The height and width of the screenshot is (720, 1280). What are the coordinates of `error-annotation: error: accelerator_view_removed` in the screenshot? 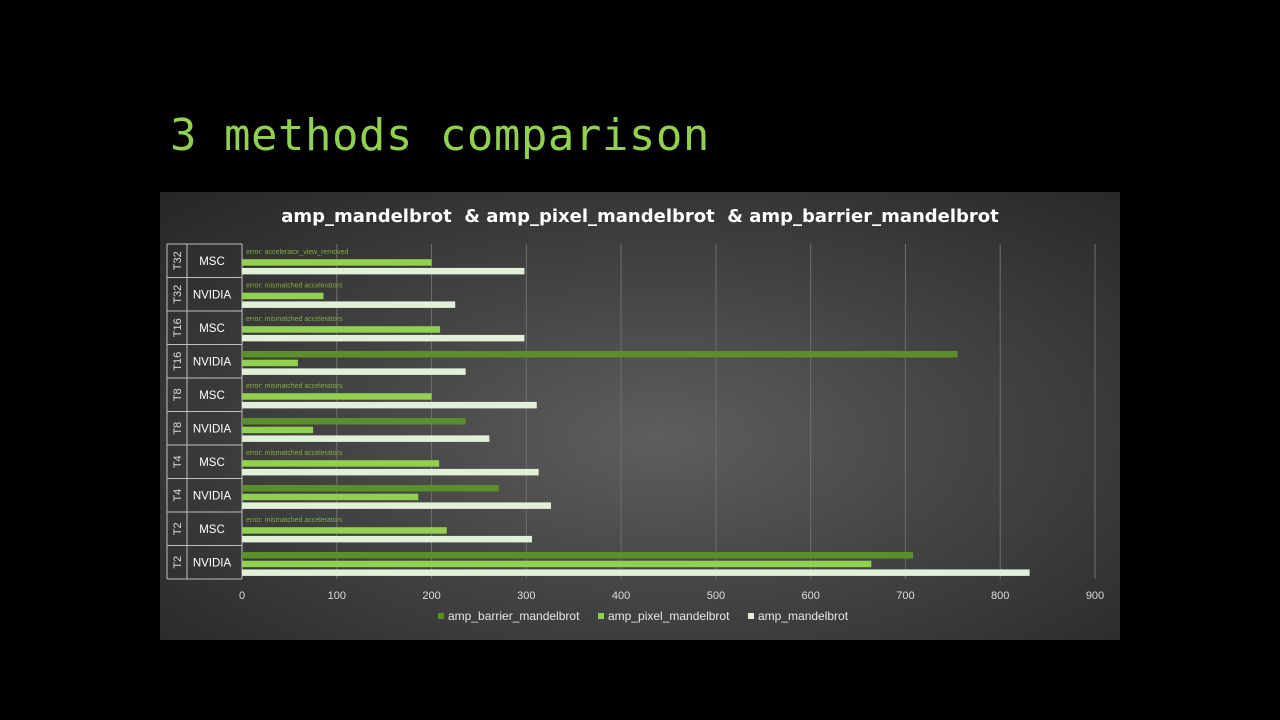 It's located at (297, 252).